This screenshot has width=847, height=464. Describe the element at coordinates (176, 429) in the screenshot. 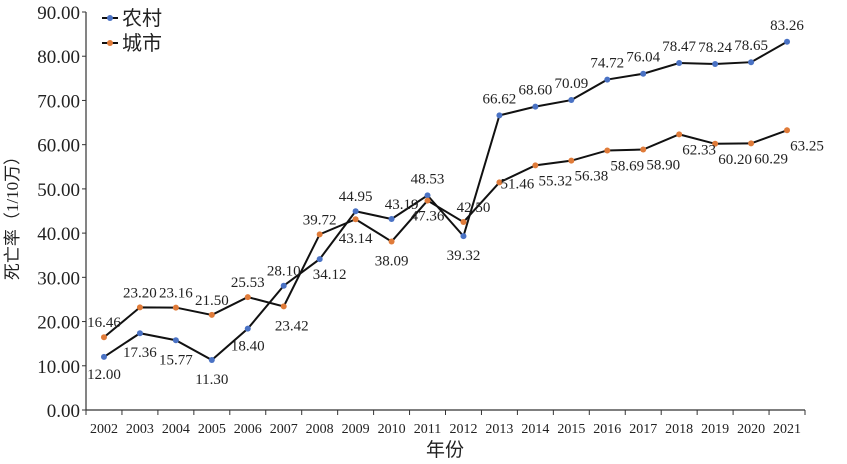

I see `x-tick-label: 2004` at that location.